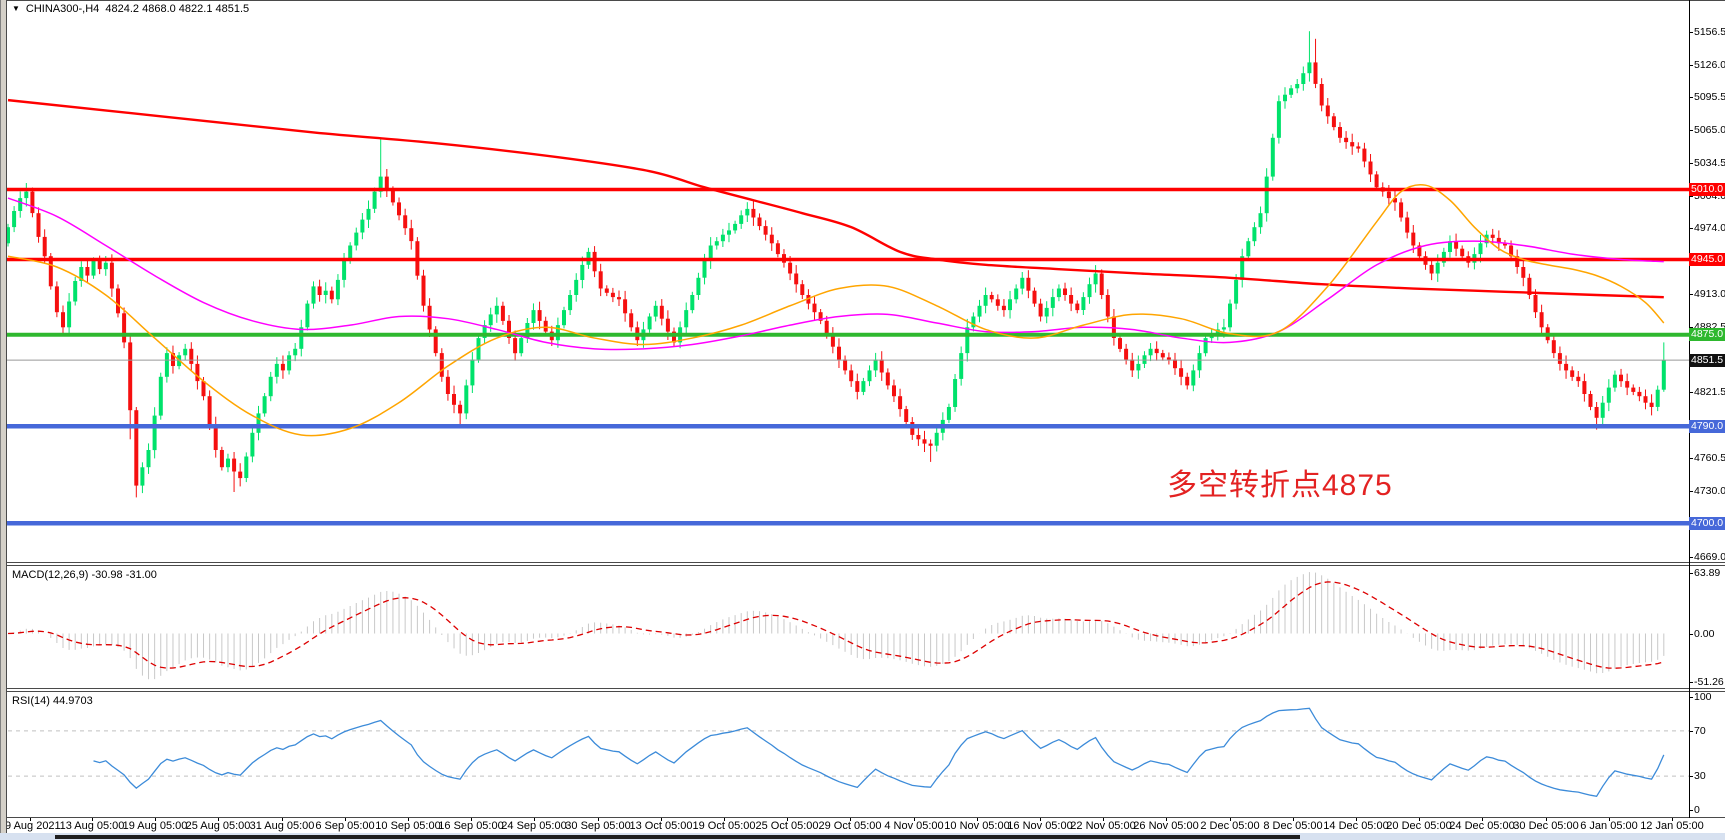 The height and width of the screenshot is (840, 1725). Describe the element at coordinates (862, 0) in the screenshot. I see `window-top-border` at that location.